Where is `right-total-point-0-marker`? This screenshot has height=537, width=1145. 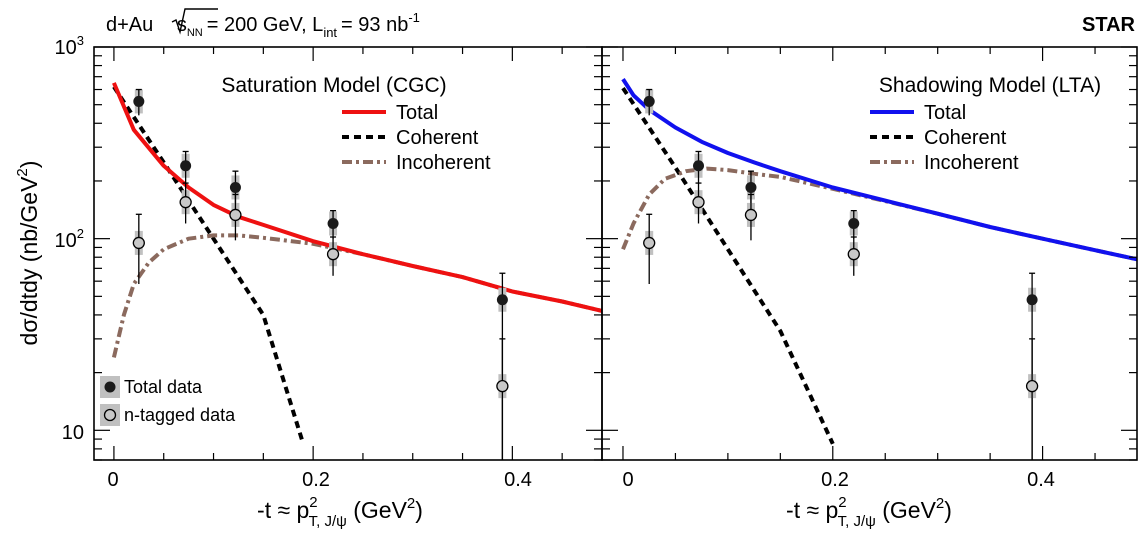
right-total-point-0-marker is located at coordinates (649, 101).